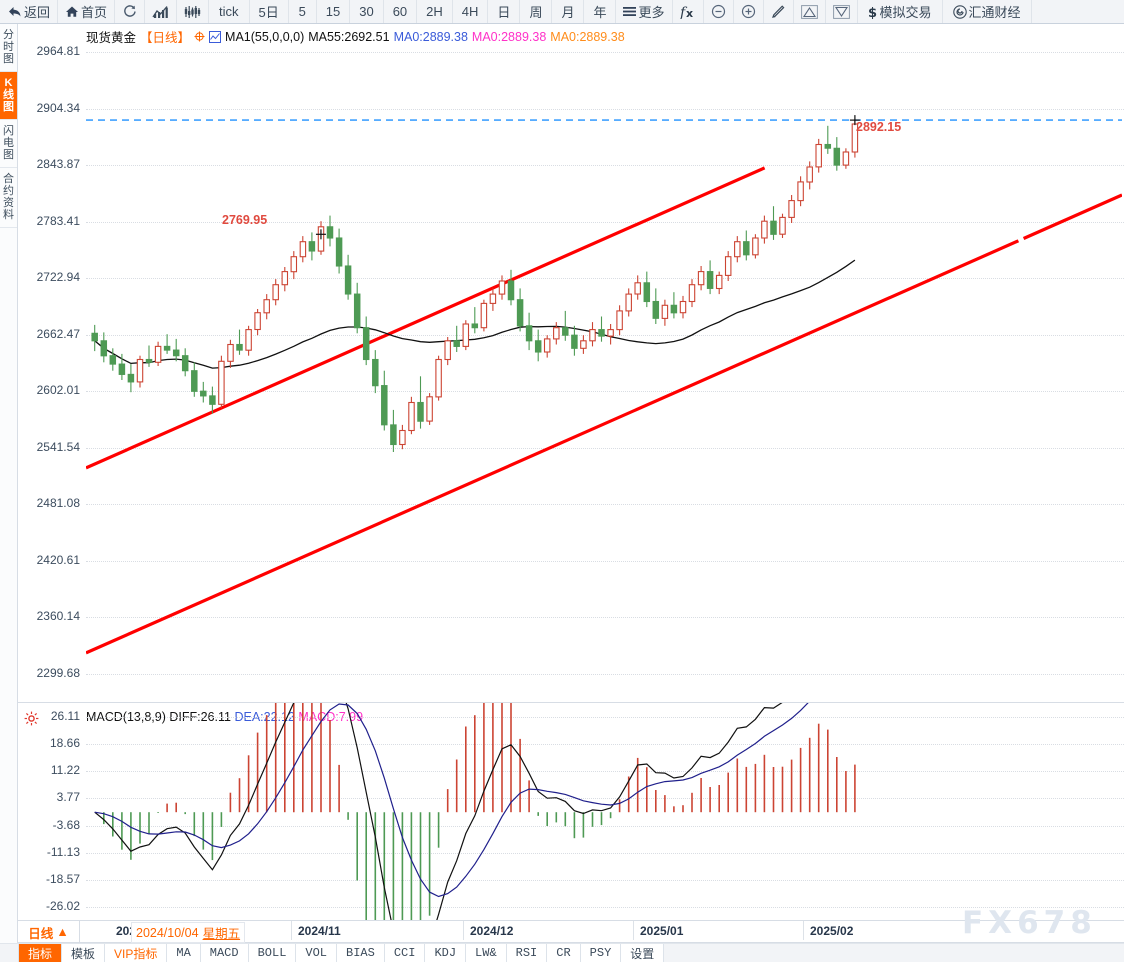 This screenshot has height=962, width=1124. What do you see at coordinates (405, 953) in the screenshot?
I see `indicator-tab-cci: CCI` at bounding box center [405, 953].